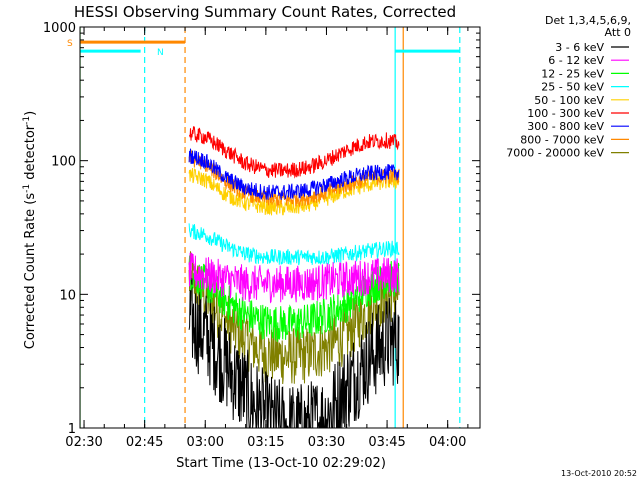  I want to click on x-tick-label-5: 03:45, so click(386, 442).